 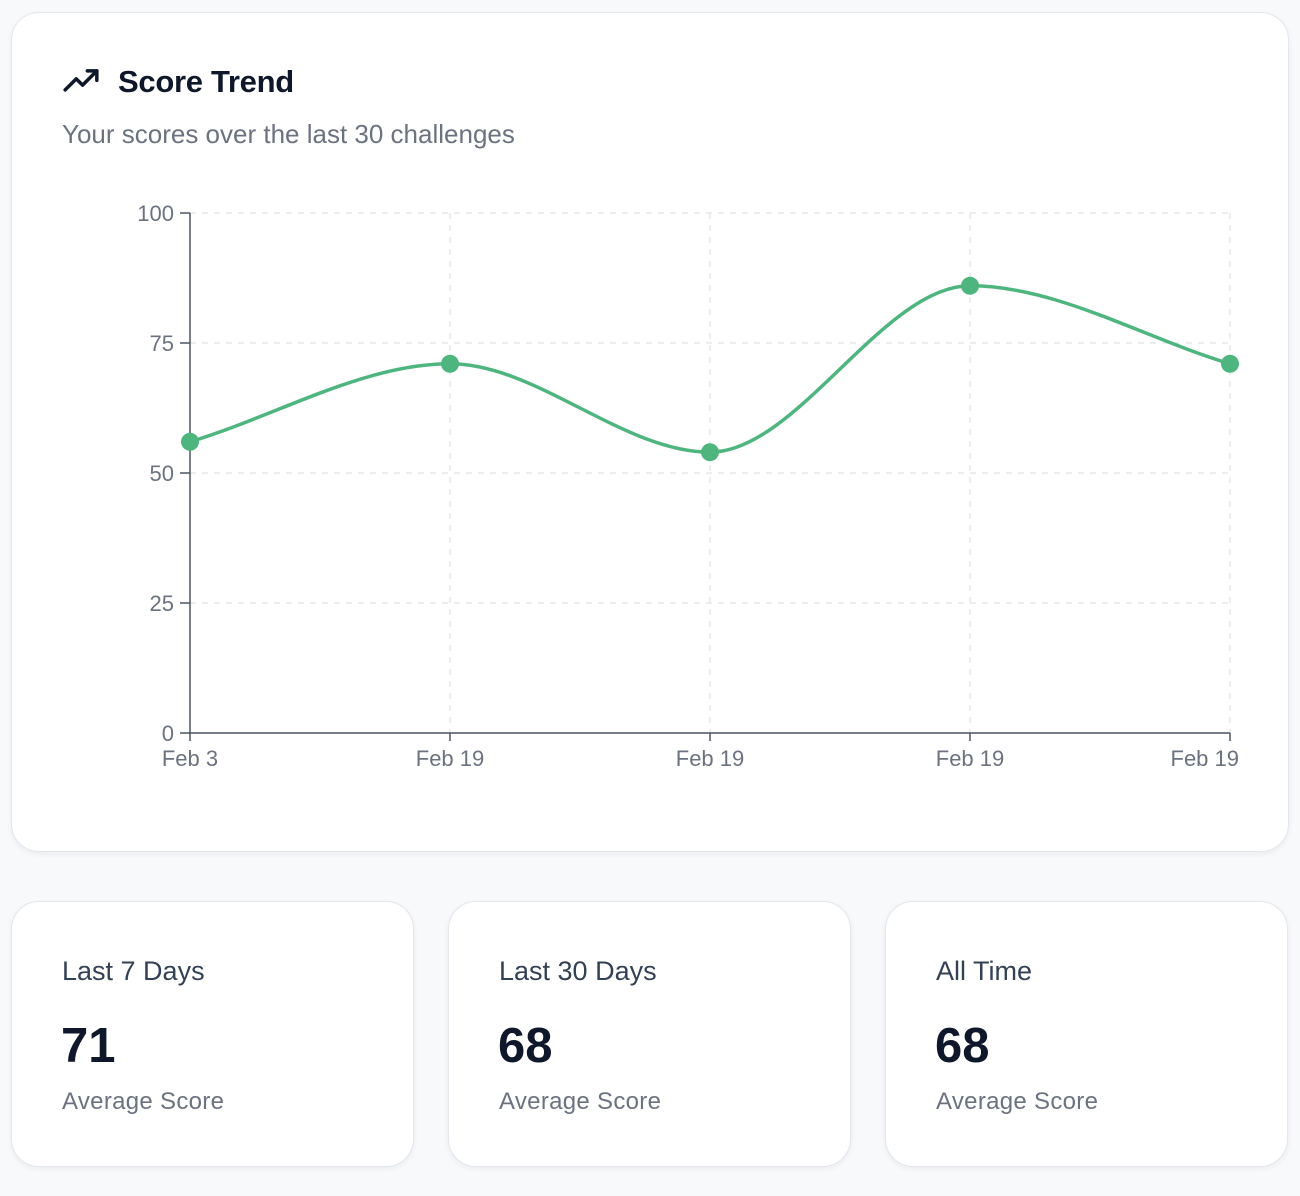 What do you see at coordinates (133, 971) in the screenshot?
I see `stat-label: Last 7 Days` at bounding box center [133, 971].